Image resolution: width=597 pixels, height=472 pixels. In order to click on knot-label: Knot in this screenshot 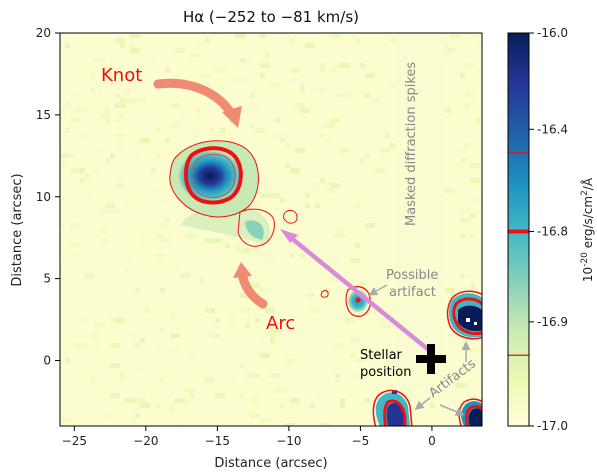, I will do `click(121, 75)`.